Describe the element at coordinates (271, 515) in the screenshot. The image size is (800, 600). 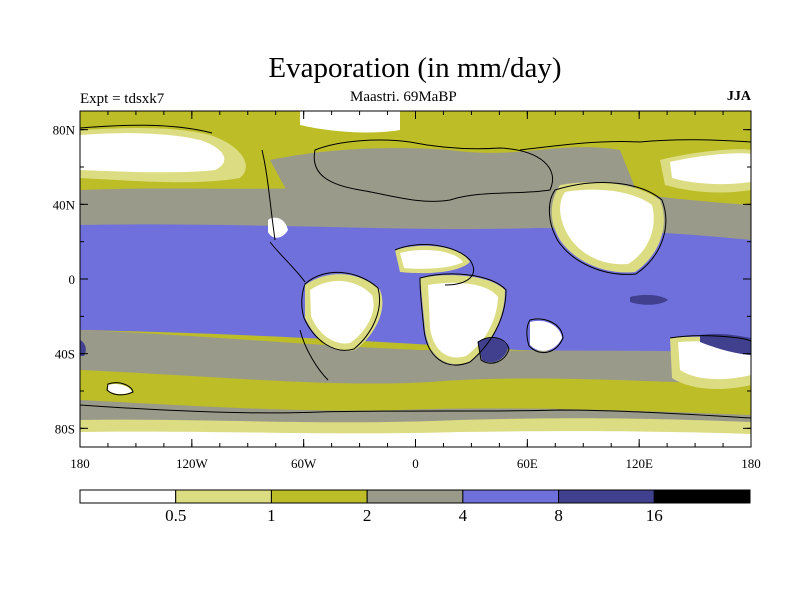
I see `colorbar-label: 1` at that location.